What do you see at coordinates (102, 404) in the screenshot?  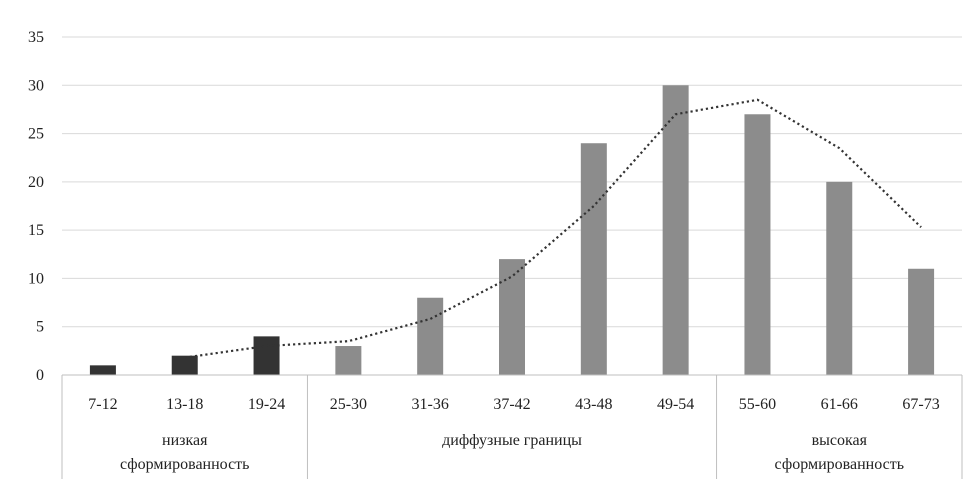 I see `x-tick-label: 7-12` at bounding box center [102, 404].